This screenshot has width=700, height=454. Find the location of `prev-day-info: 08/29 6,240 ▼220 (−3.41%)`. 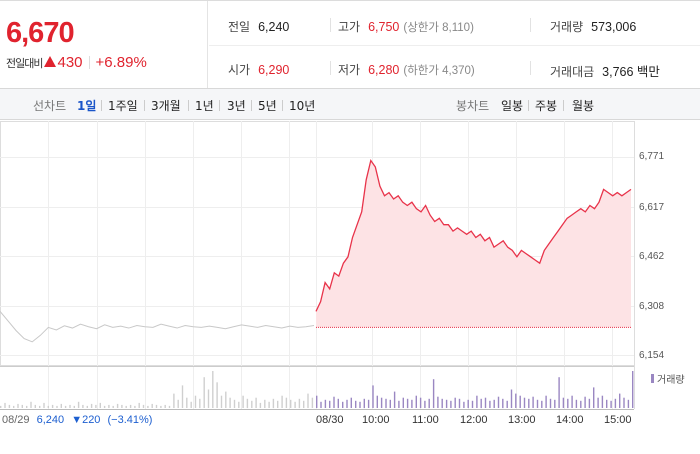

prev-day-info: 08/29 6,240 ▼220 (−3.41%) is located at coordinates (77, 420).